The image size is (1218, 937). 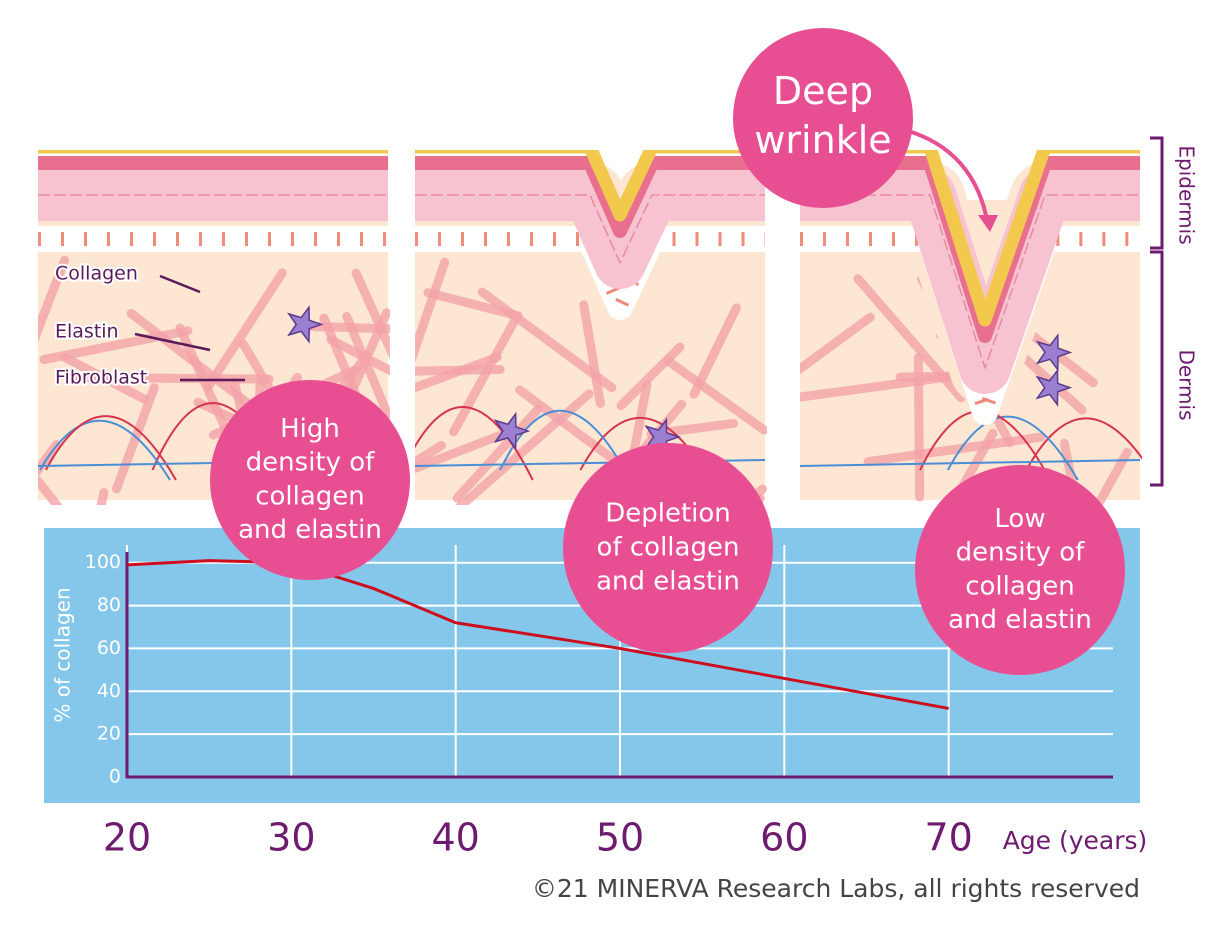 What do you see at coordinates (948, 838) in the screenshot?
I see `x-tick-label: 70` at bounding box center [948, 838].